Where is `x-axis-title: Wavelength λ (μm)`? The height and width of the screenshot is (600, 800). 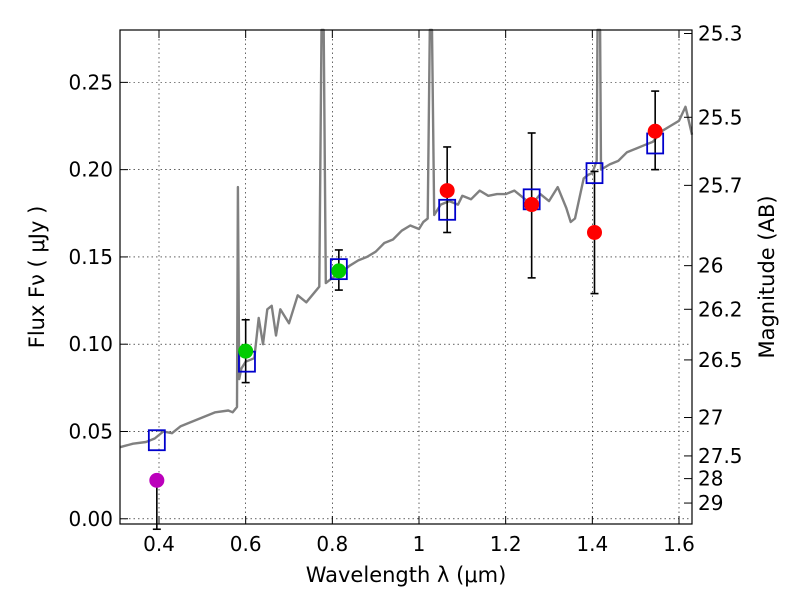
x-axis-title: Wavelength λ (μm) is located at coordinates (406, 575).